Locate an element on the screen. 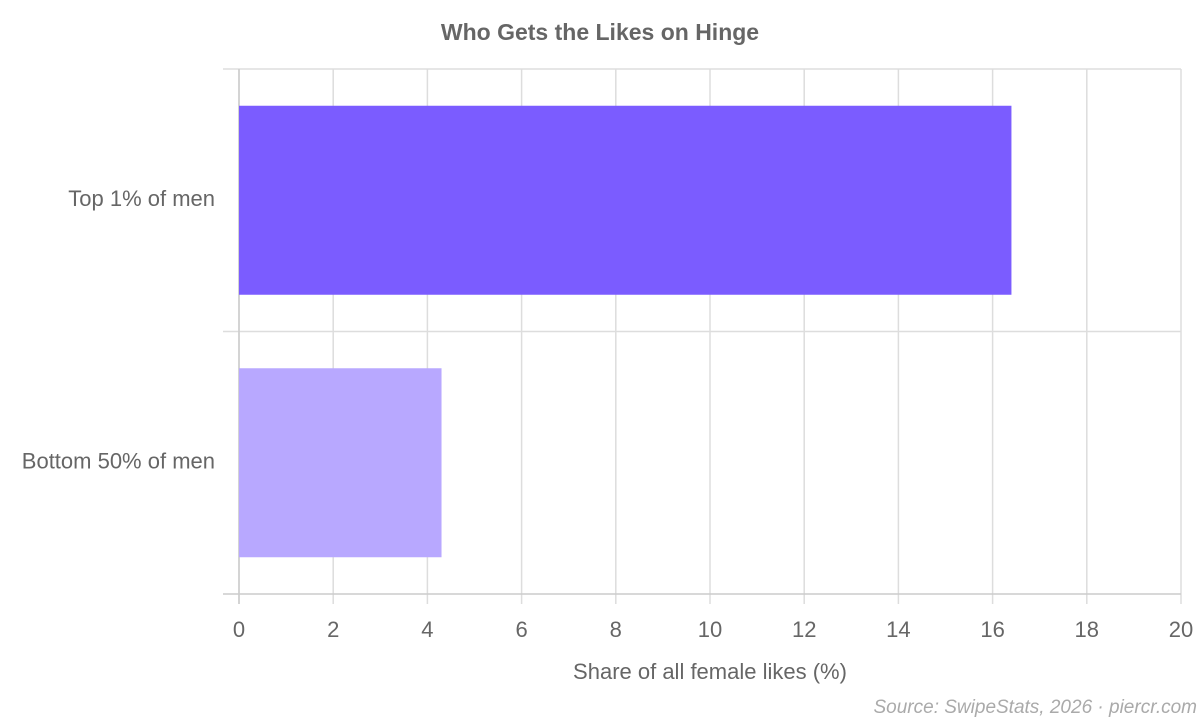 This screenshot has width=1200, height=720. x-tick-label: 16 is located at coordinates (992, 629).